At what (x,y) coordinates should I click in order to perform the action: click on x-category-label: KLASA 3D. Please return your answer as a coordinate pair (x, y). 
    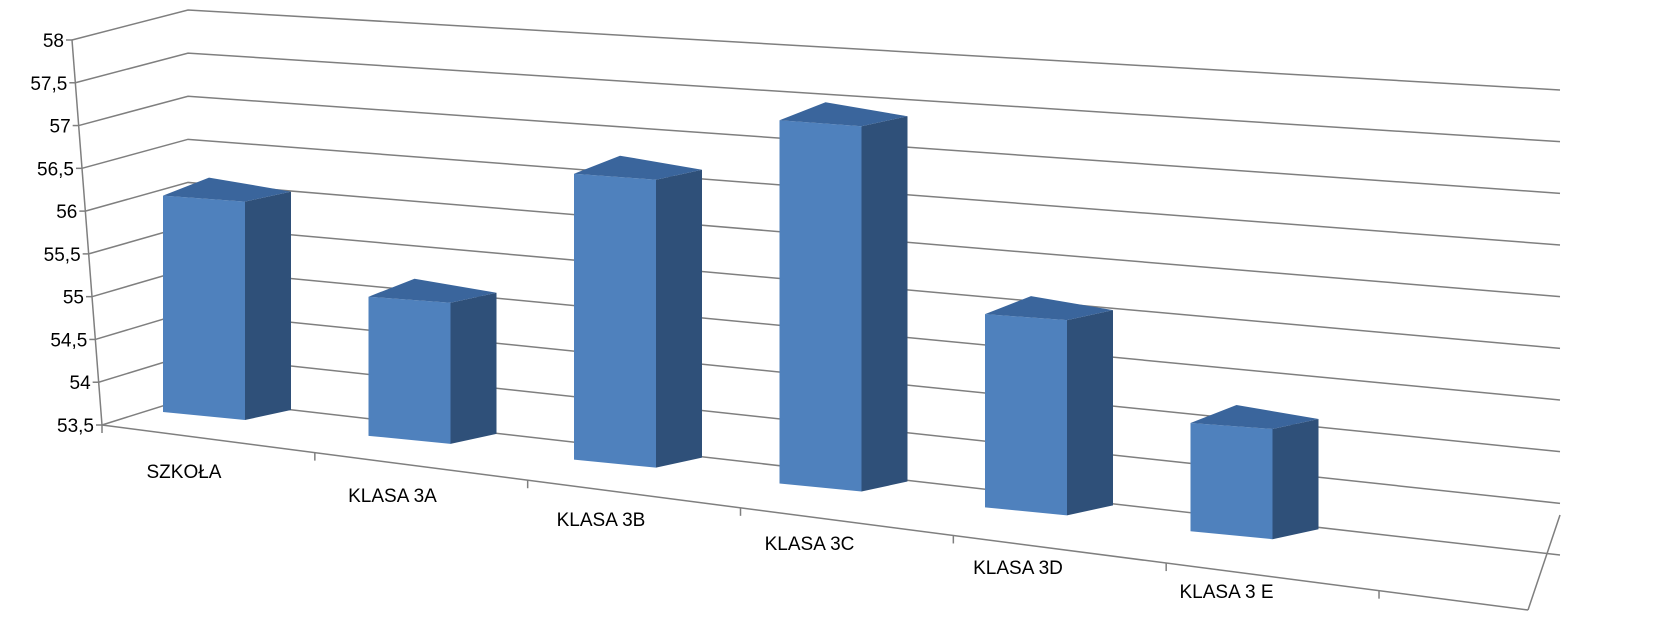
    Looking at the image, I should click on (1018, 568).